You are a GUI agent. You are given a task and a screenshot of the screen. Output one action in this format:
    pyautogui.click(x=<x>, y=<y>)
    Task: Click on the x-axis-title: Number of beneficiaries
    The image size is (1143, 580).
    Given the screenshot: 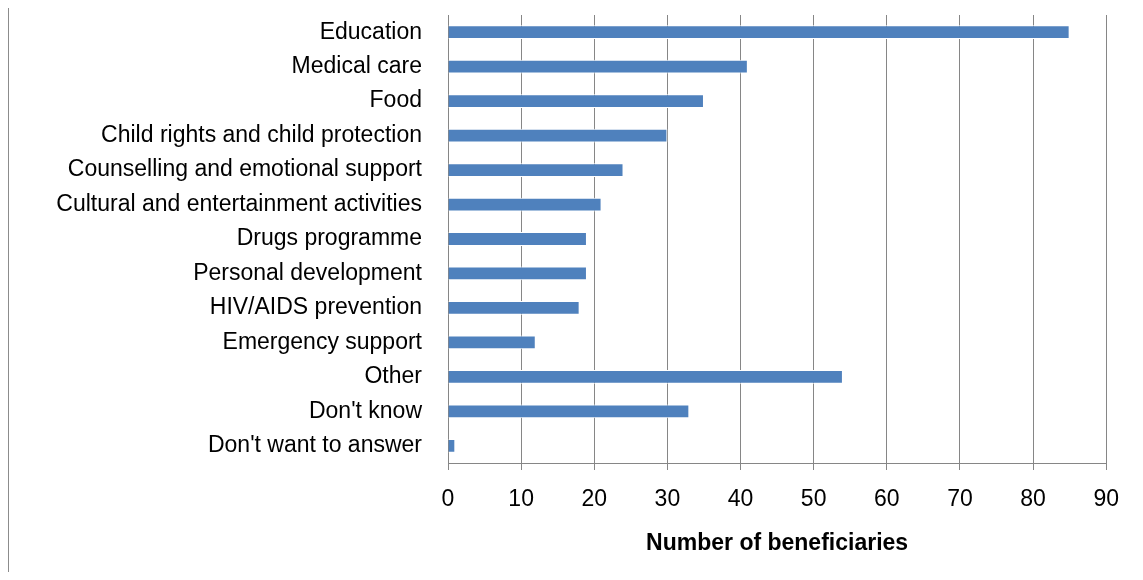 What is the action you would take?
    pyautogui.click(x=777, y=541)
    